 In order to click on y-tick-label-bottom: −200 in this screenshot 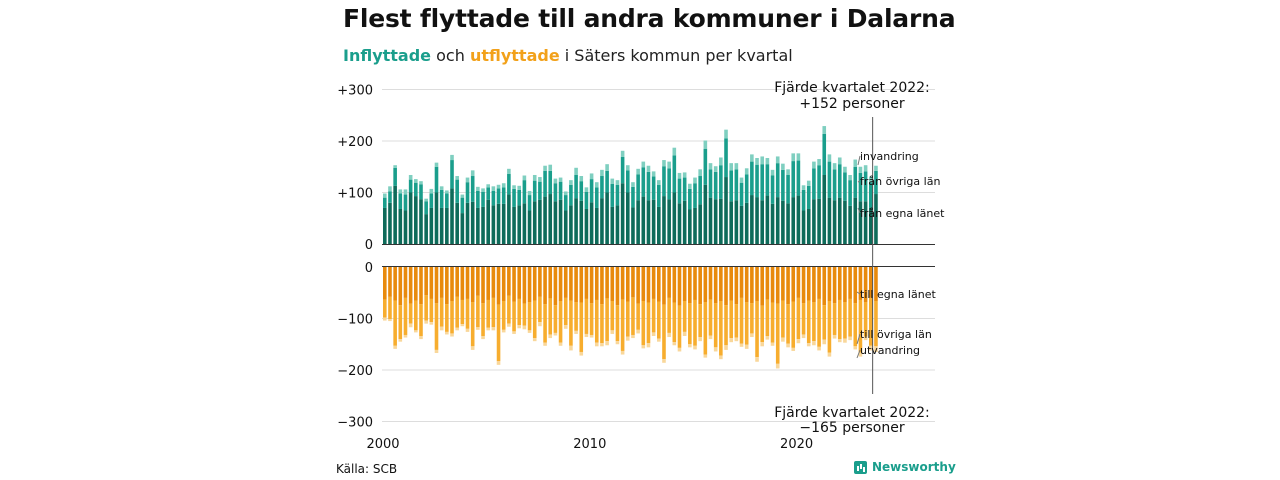, I will do `click(355, 371)`.